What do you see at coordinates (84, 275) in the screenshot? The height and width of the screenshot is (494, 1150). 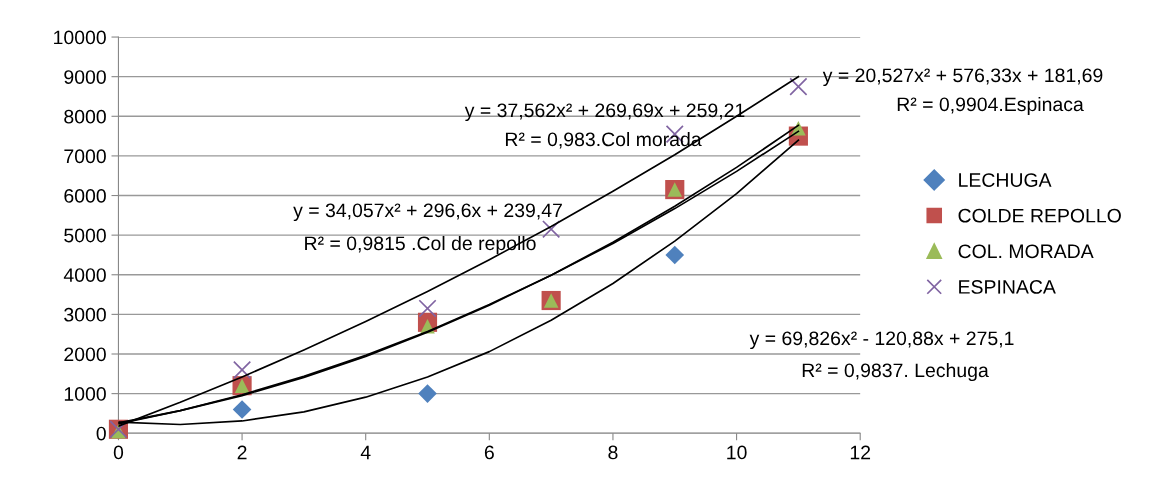 I see `y-tick-label: 4000` at bounding box center [84, 275].